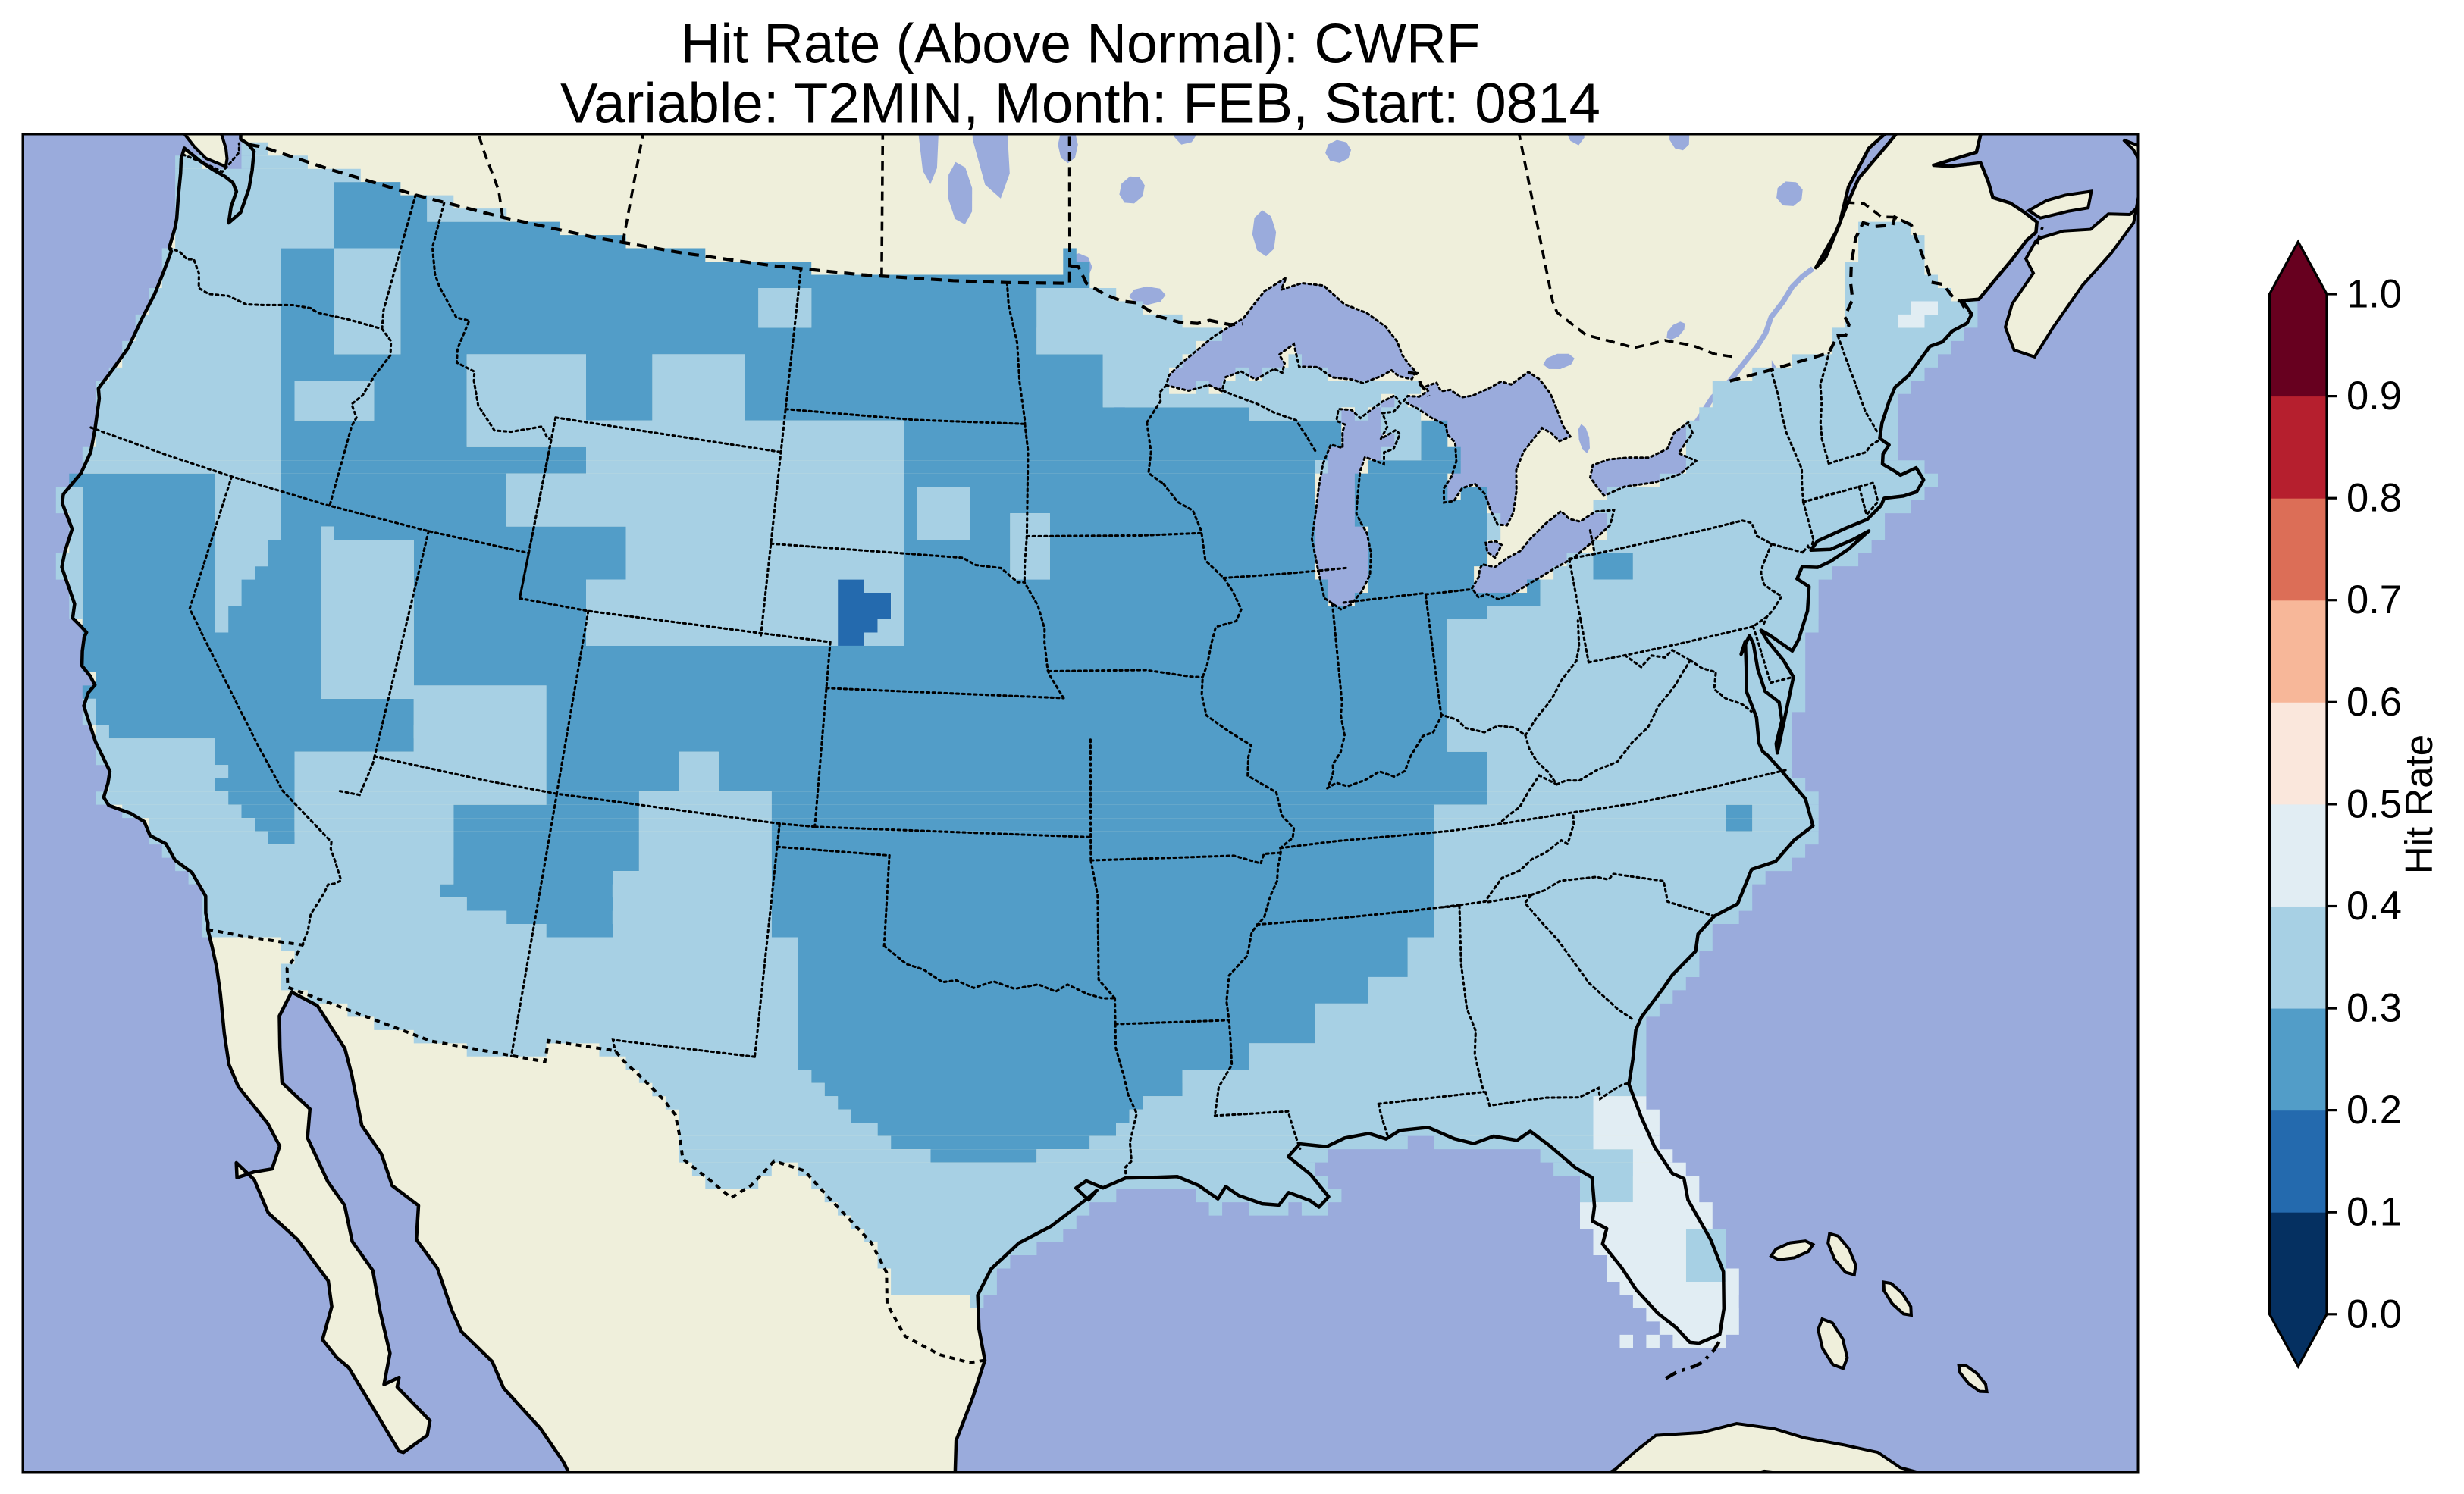  What do you see at coordinates (2374, 803) in the screenshot?
I see `svg-text: 0.5` at bounding box center [2374, 803].